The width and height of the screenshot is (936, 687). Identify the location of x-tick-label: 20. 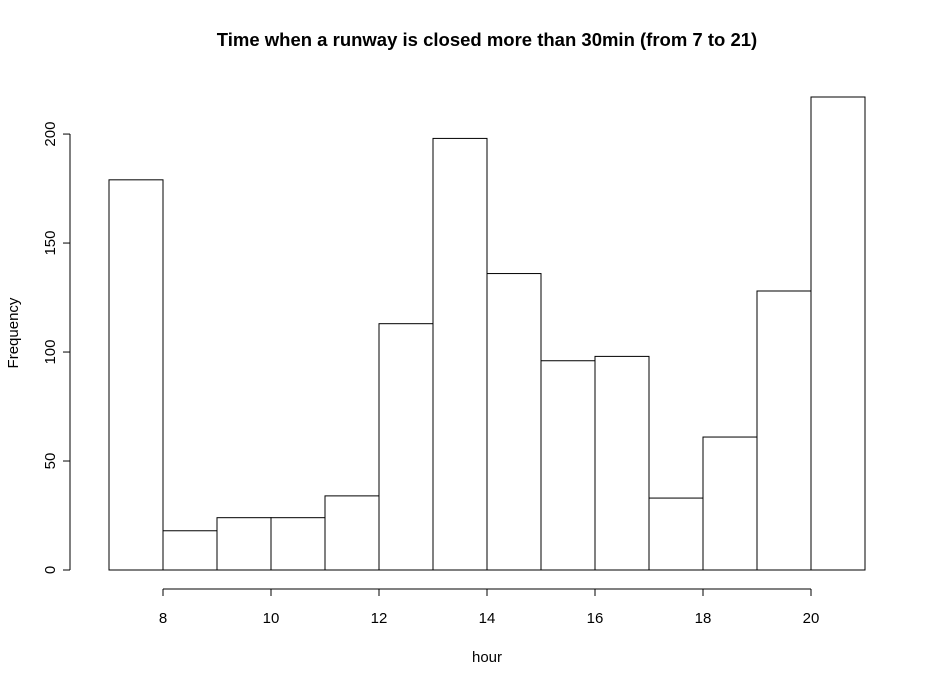
(811, 618).